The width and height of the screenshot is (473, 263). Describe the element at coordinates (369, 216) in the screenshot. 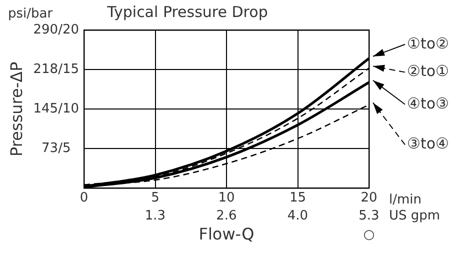

I see `x2-tick-label: 5.3` at that location.